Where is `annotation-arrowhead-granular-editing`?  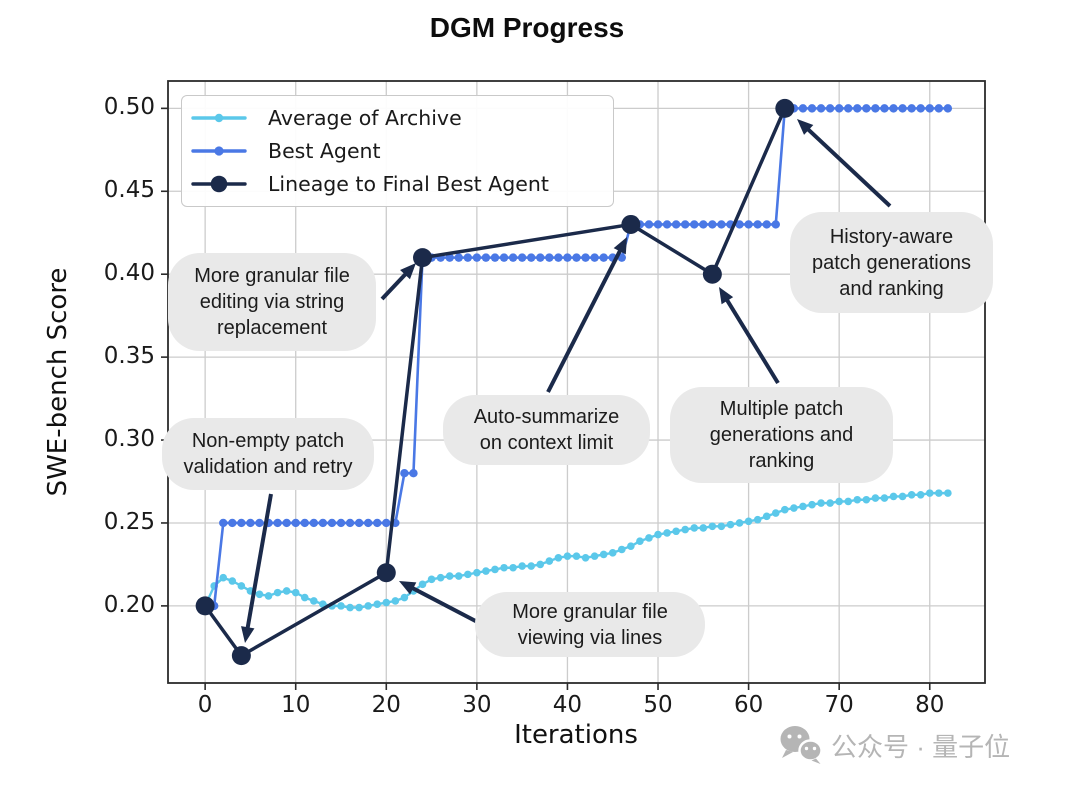 annotation-arrowhead-granular-editing is located at coordinates (408, 271).